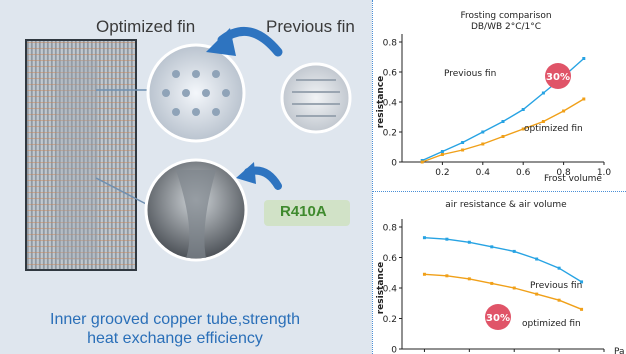 The width and height of the screenshot is (626, 354). Describe the element at coordinates (175, 319) in the screenshot. I see `caption-line-1: Inner grooved copper tube,strength` at that location.